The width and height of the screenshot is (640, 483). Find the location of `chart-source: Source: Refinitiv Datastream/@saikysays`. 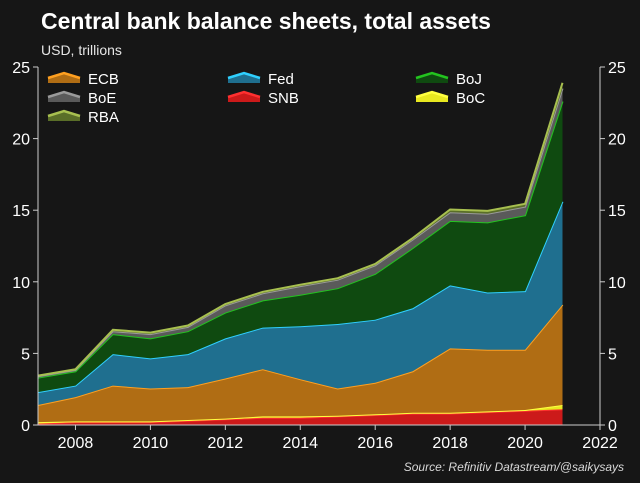

chart-source: Source: Refinitiv Datastream/@saikysays is located at coordinates (513, 467).